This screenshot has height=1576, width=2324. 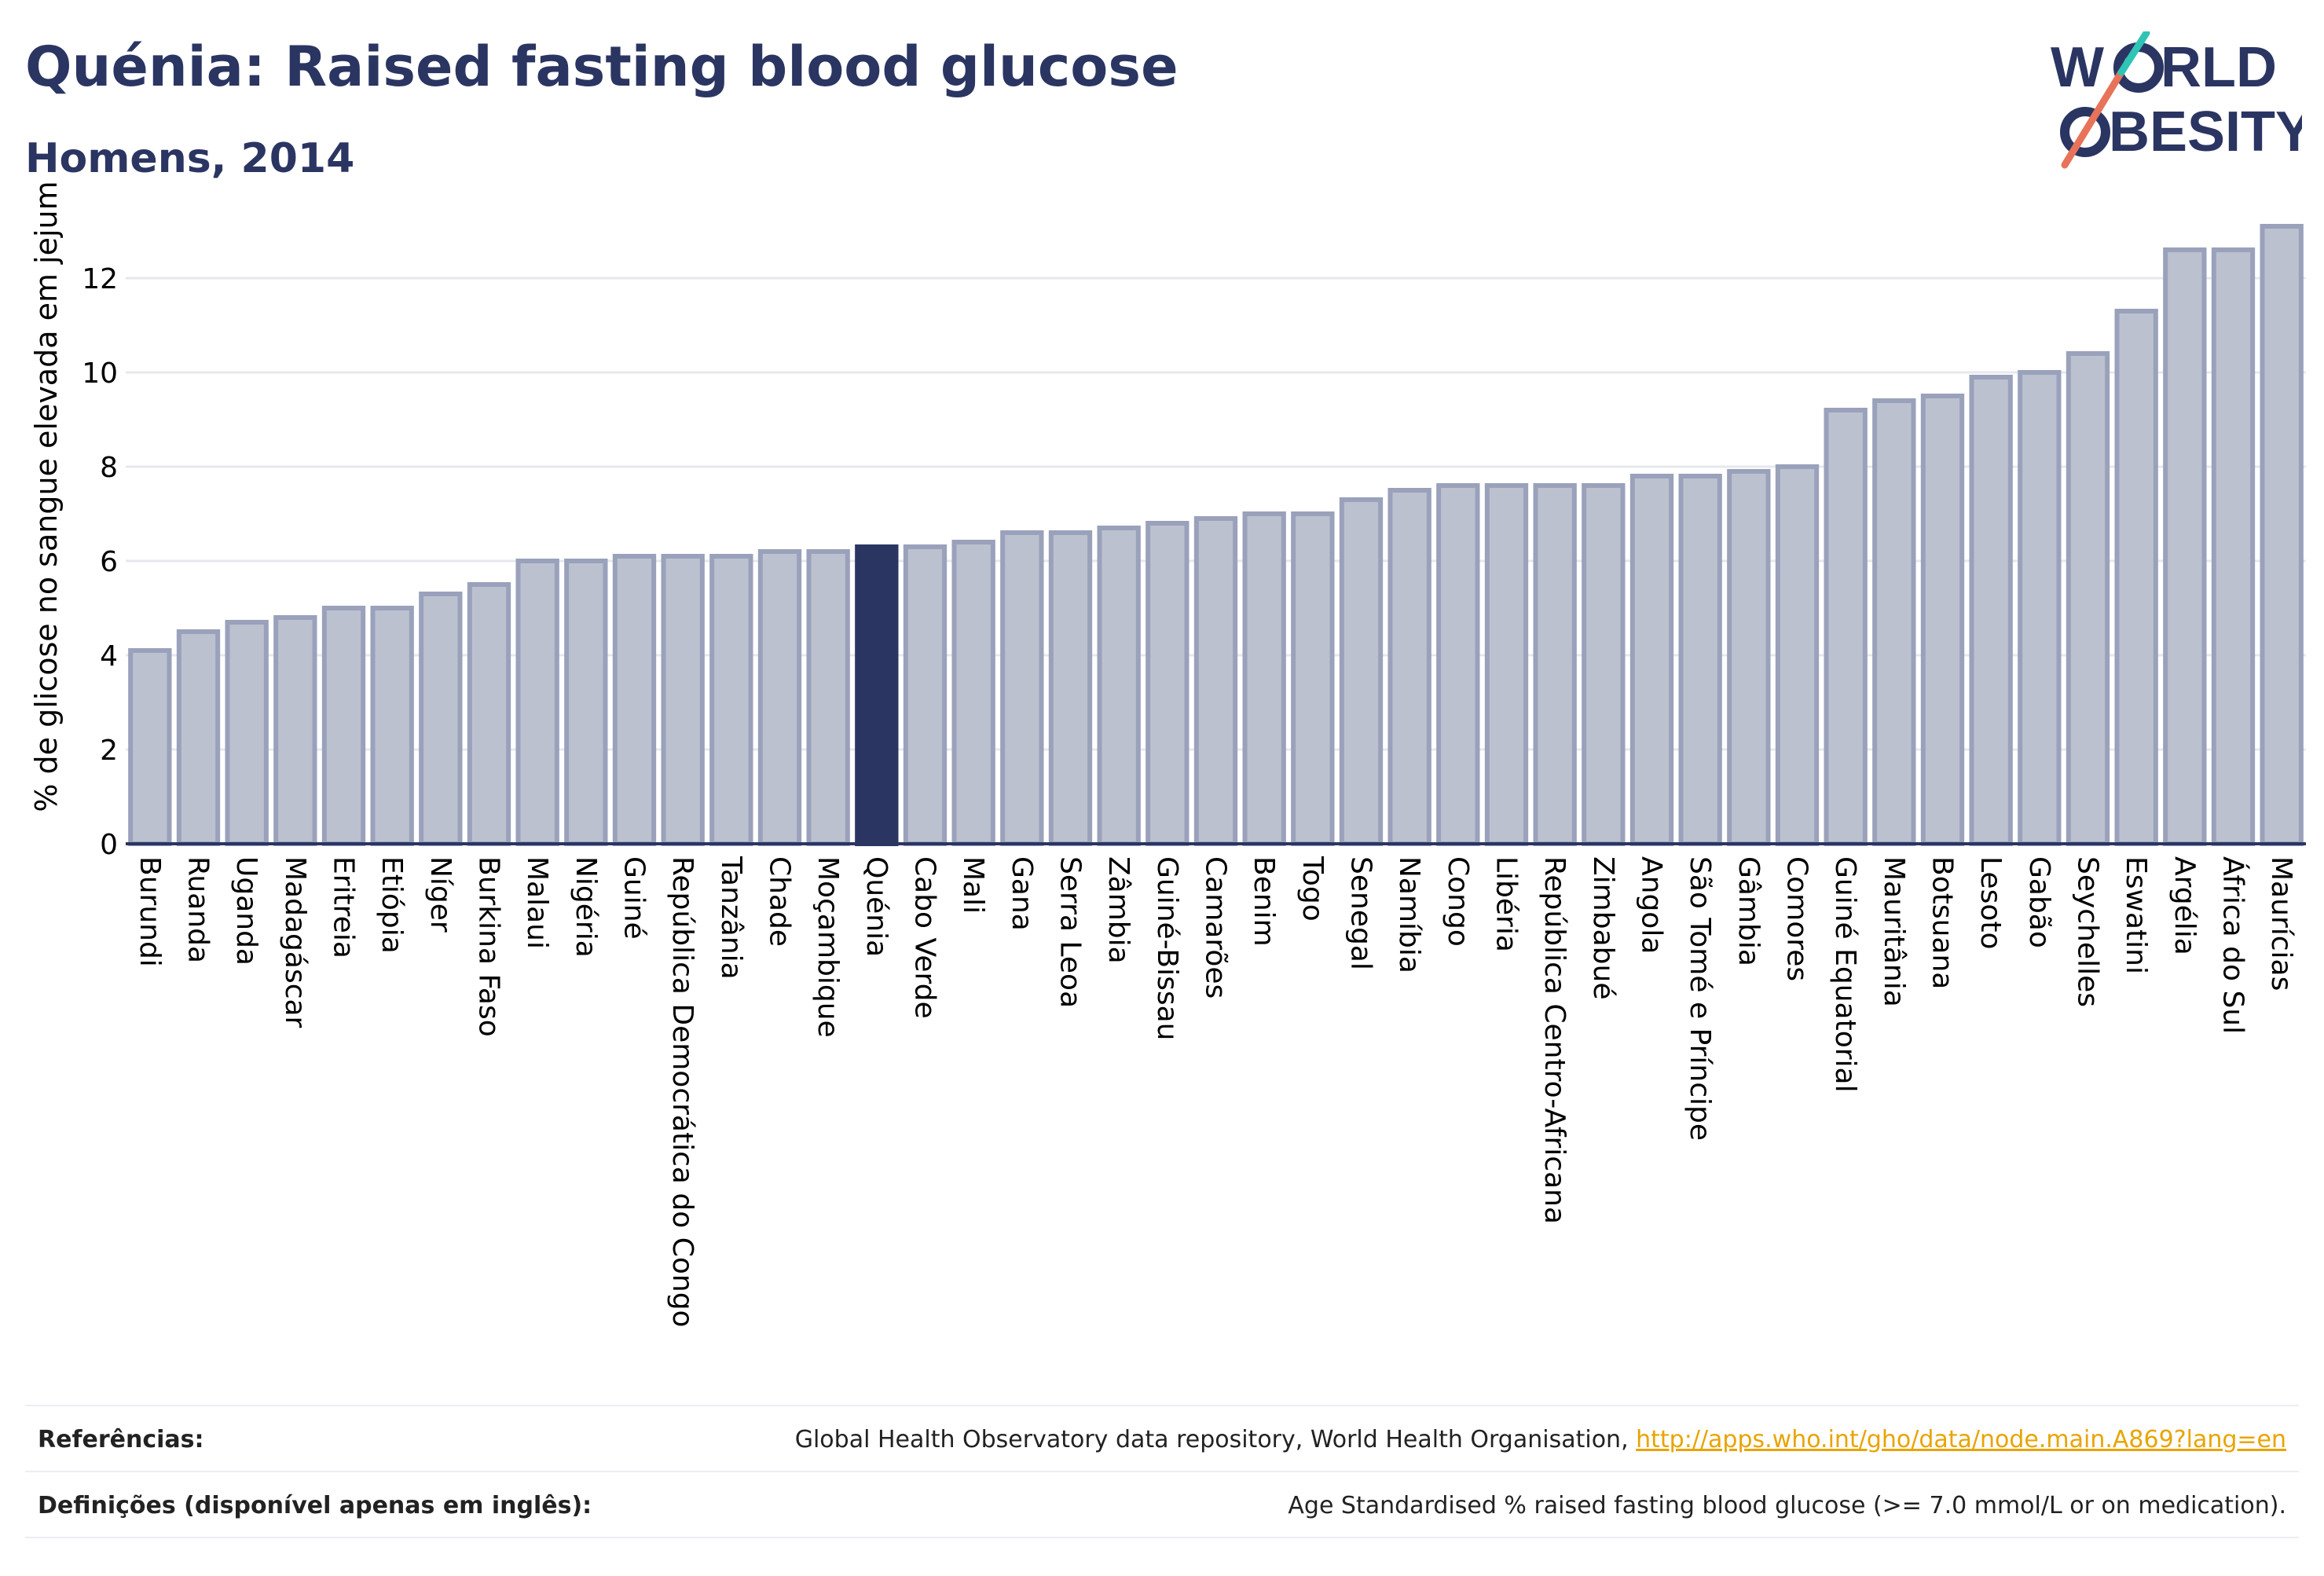 I want to click on bar-zimbabu-, so click(x=1604, y=664).